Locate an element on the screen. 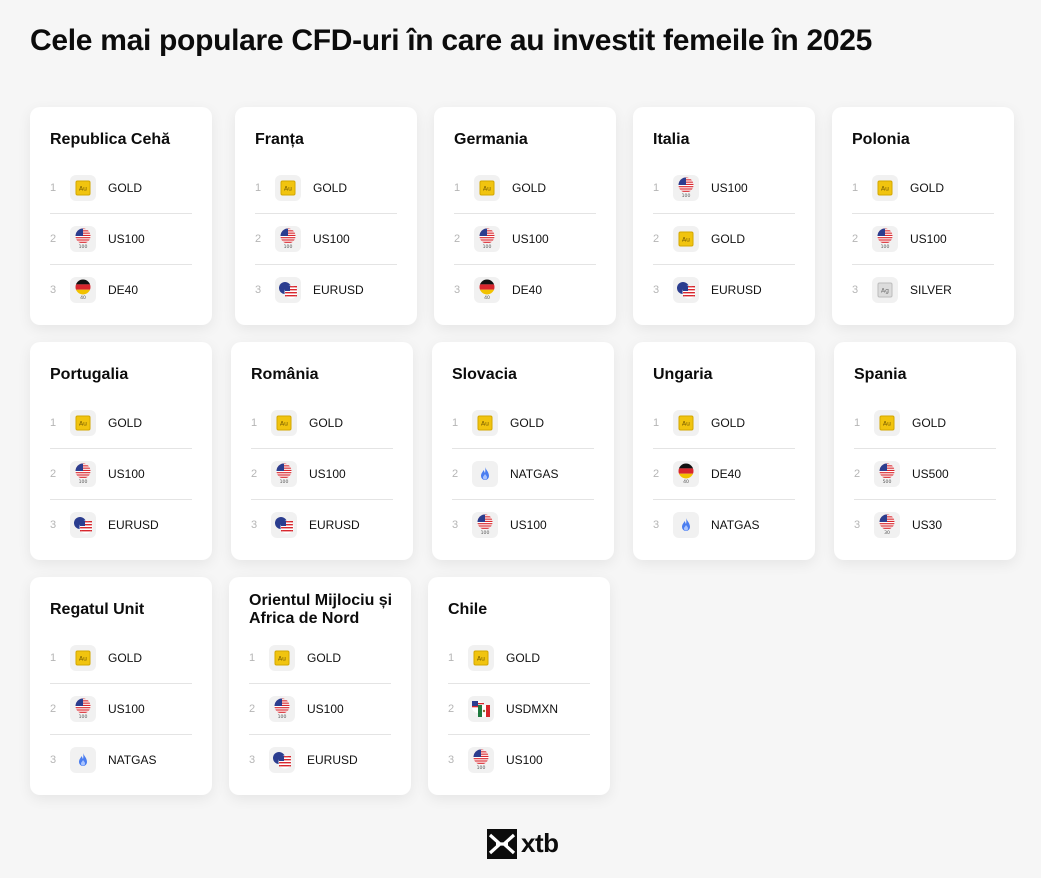 Image resolution: width=1041 pixels, height=878 pixels. country-name: Franța is located at coordinates (279, 139).